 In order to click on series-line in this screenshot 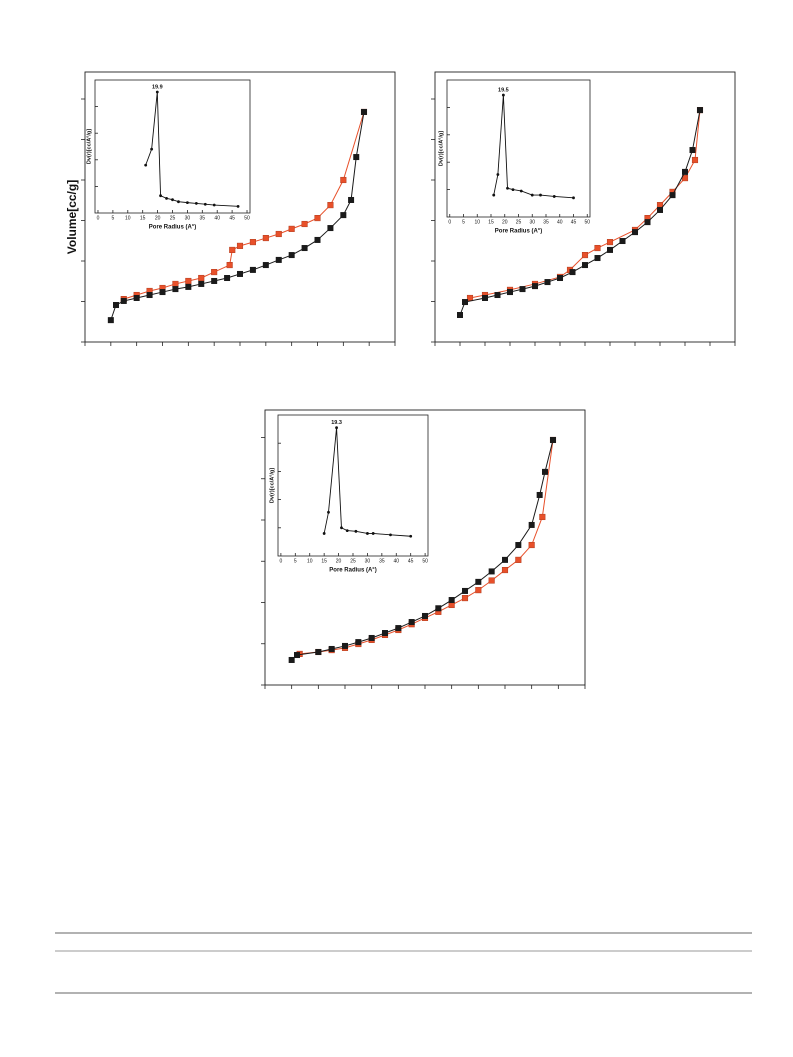, I will do `click(422, 550)`.